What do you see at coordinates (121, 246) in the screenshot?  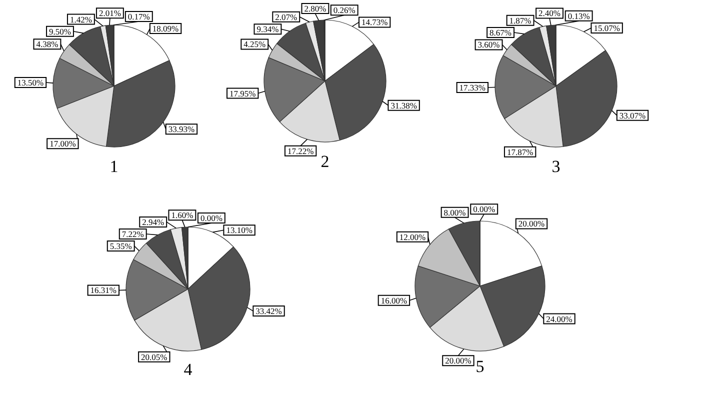 I see `data-label: 5.35%` at bounding box center [121, 246].